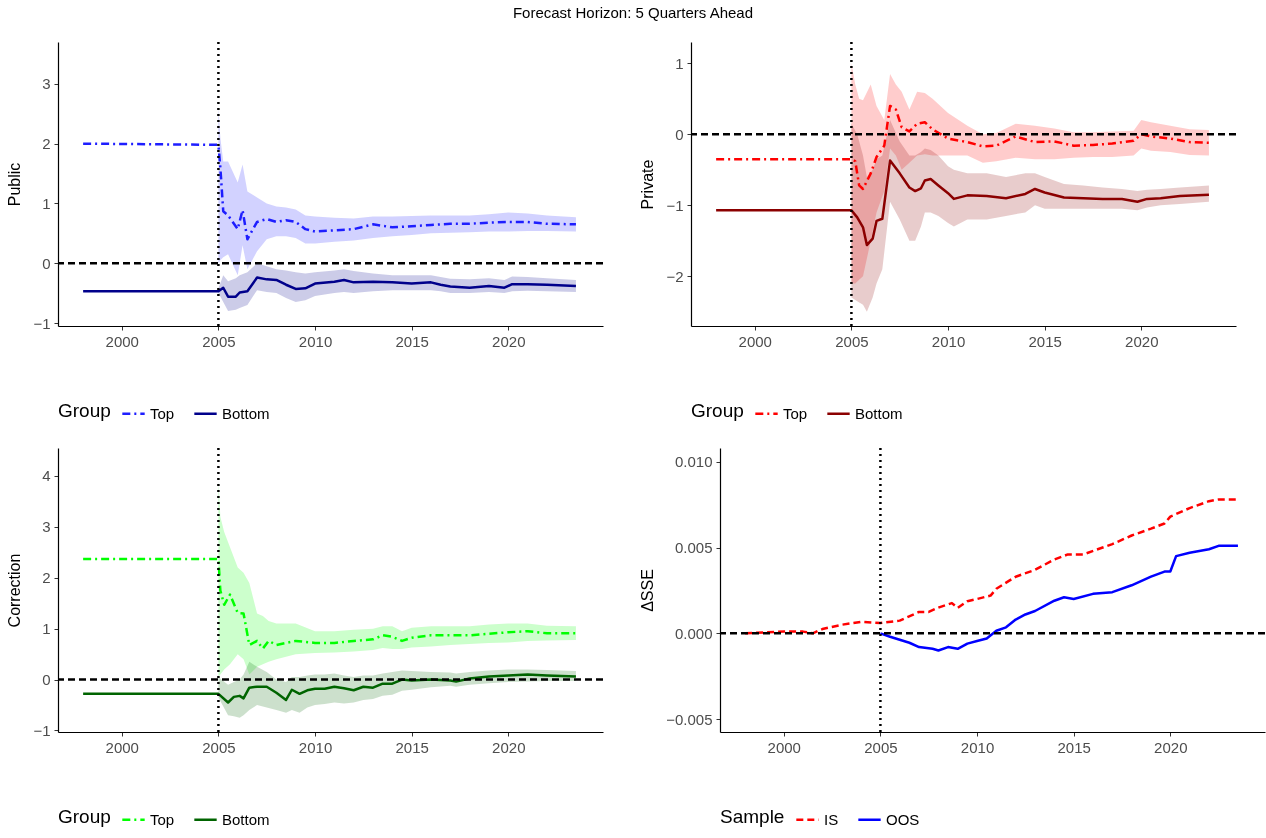  I want to click on y-tick-label: 4, so click(46, 476).